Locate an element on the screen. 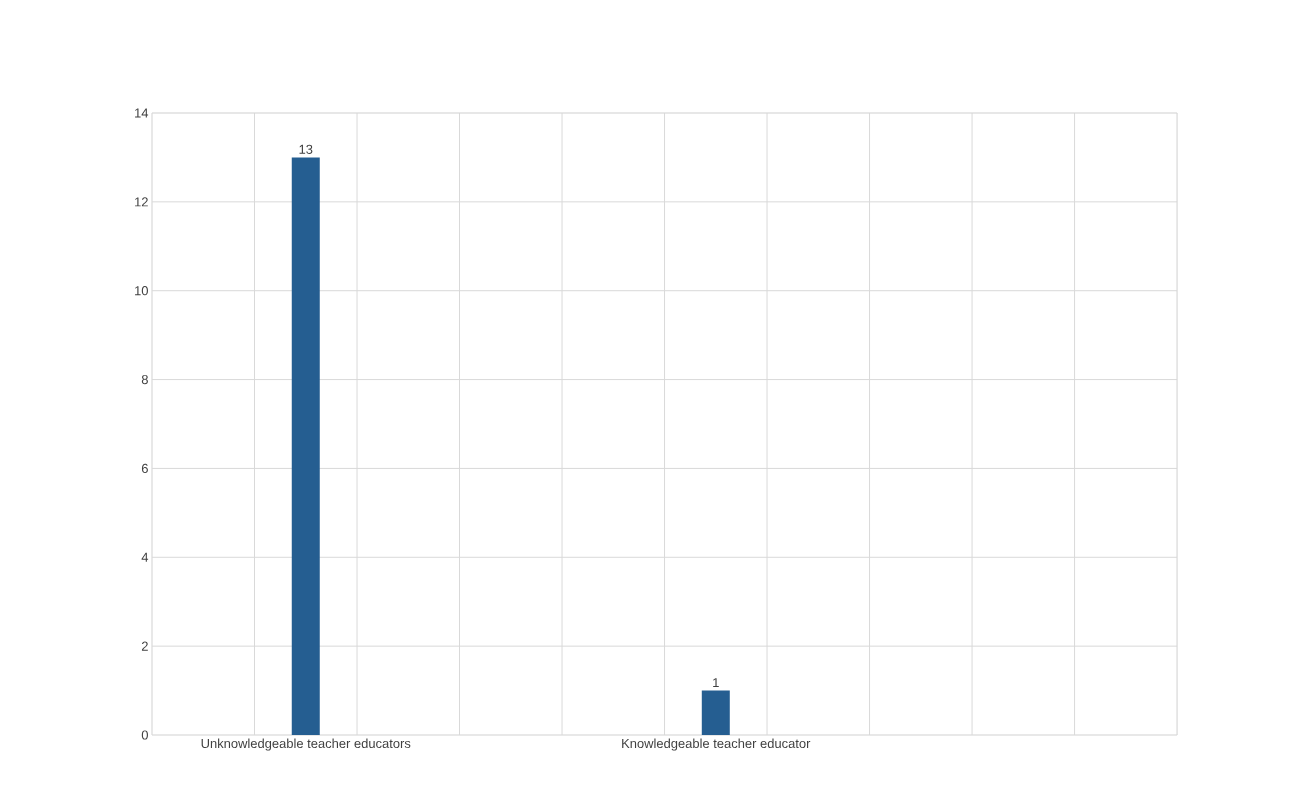  y-tick-label: 14 is located at coordinates (142, 113).